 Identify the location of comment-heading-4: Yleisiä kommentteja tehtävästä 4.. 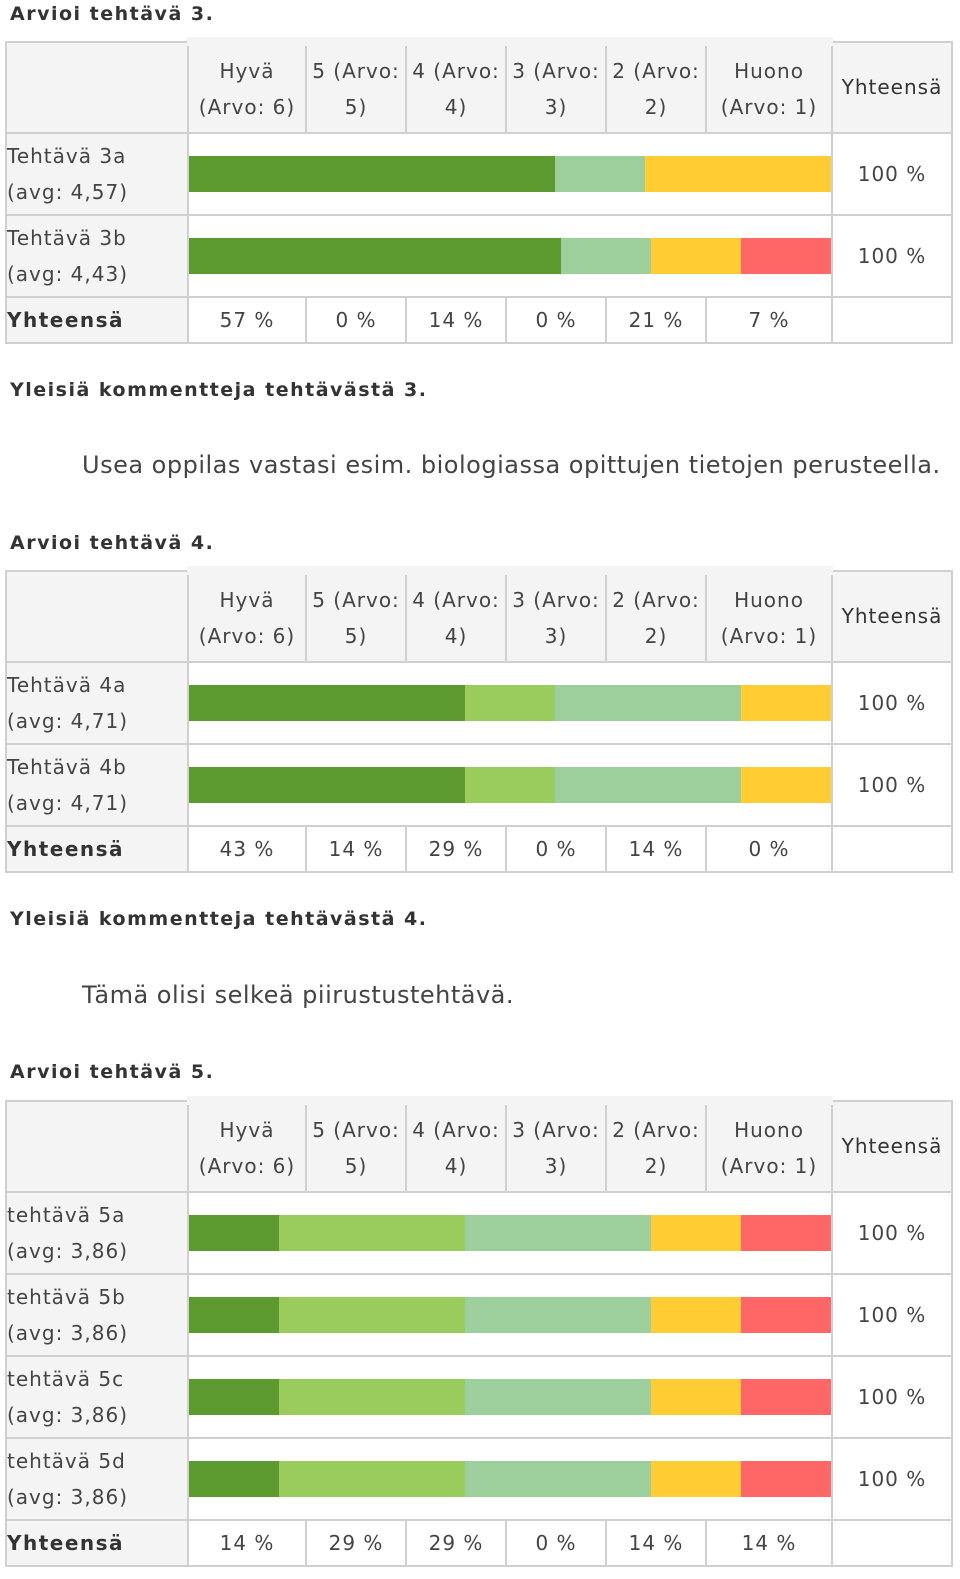
(219, 919).